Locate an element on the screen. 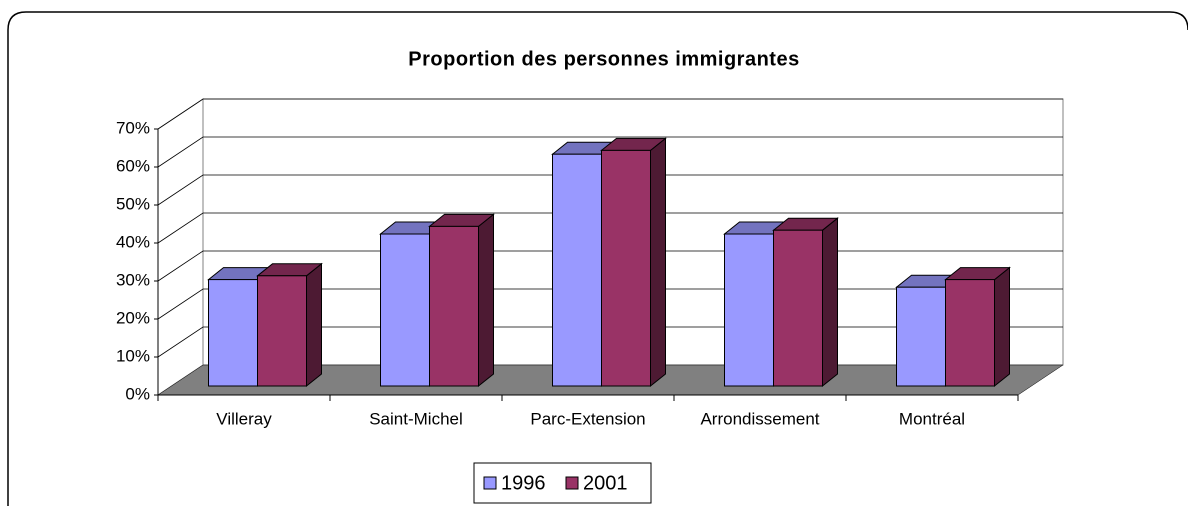  x-tick-label: Villeray is located at coordinates (244, 418).